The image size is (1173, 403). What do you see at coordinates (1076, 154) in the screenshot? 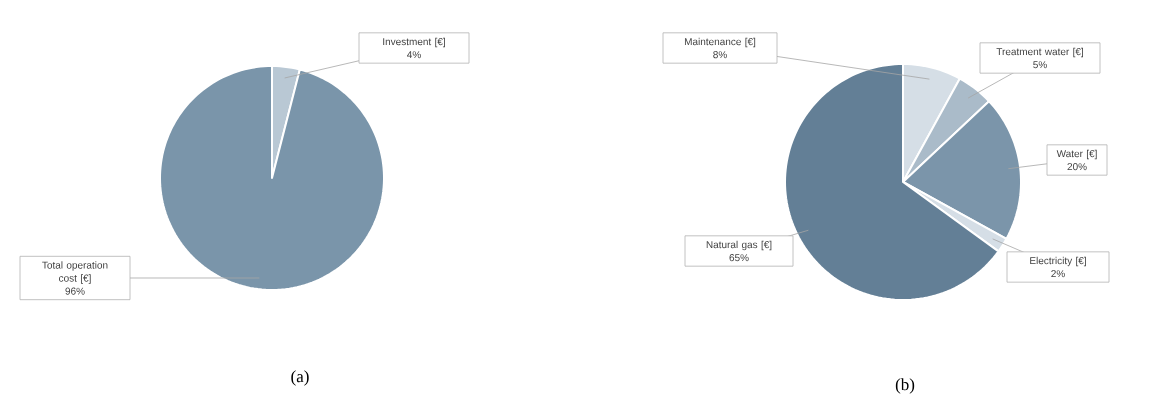
I see `slice-label: Water [€]` at bounding box center [1076, 154].